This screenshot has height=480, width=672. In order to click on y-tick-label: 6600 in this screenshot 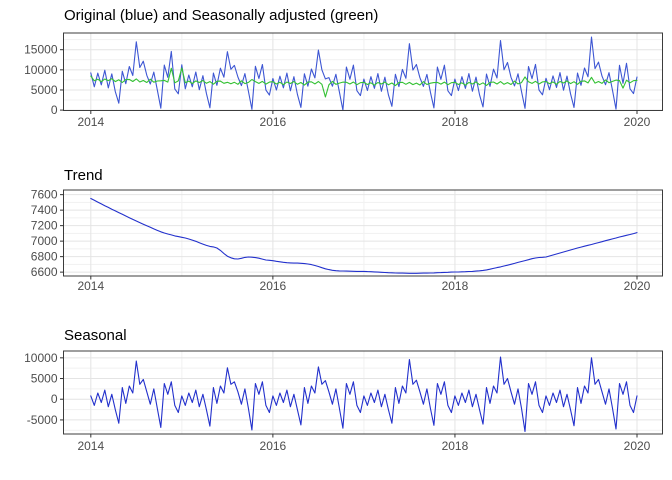, I will do `click(44, 272)`.